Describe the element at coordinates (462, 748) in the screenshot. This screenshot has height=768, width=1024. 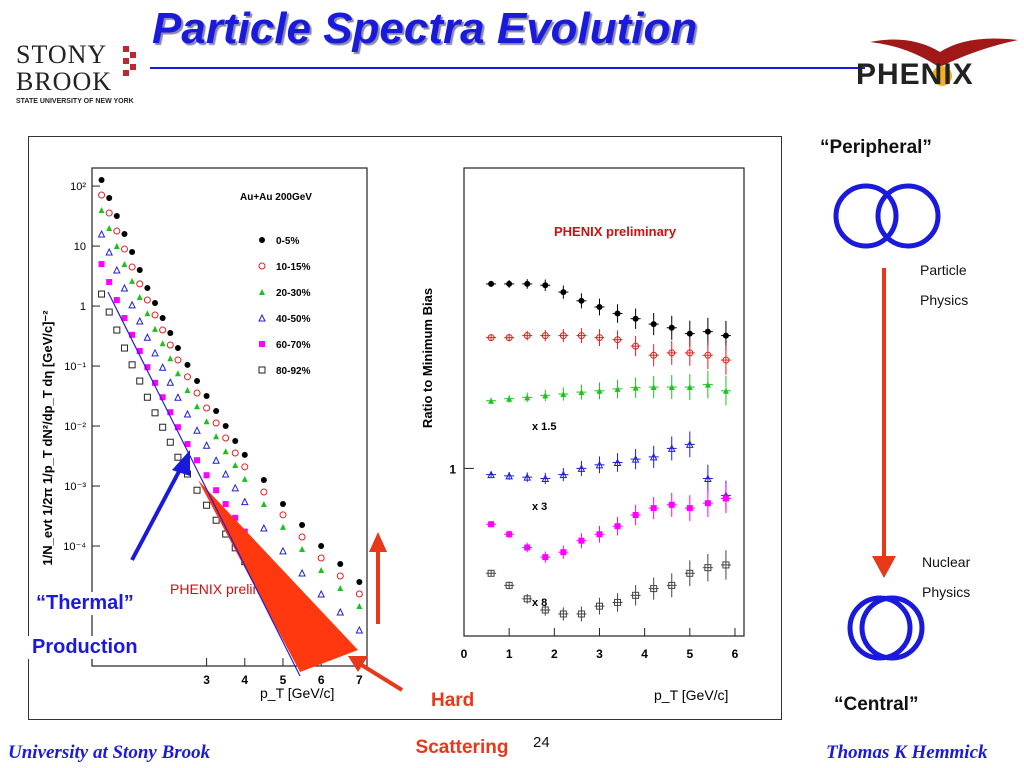
I see `scattering-label: Scattering` at that location.